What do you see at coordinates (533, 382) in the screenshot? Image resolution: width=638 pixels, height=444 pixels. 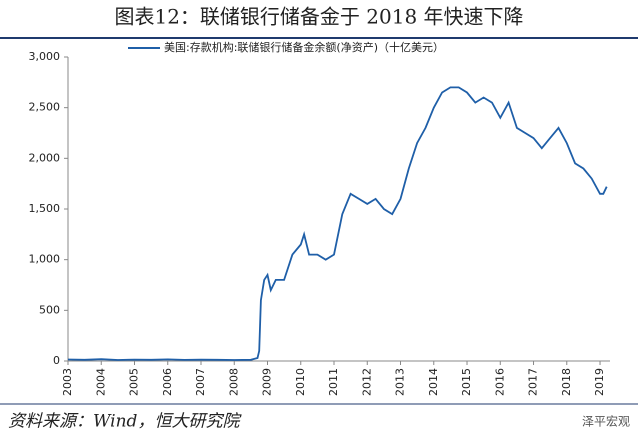 I see `x-tick-label: 2017` at bounding box center [533, 382].